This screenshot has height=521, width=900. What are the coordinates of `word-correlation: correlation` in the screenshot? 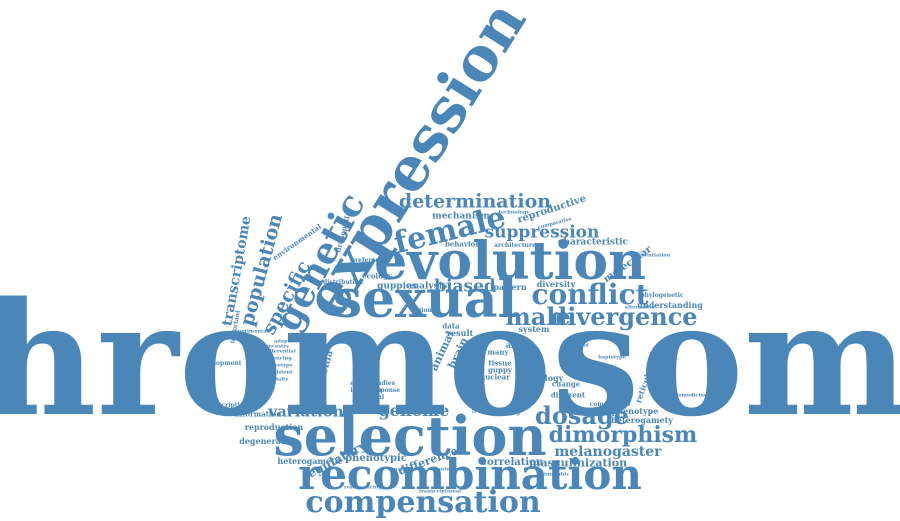 It's located at (512, 462).